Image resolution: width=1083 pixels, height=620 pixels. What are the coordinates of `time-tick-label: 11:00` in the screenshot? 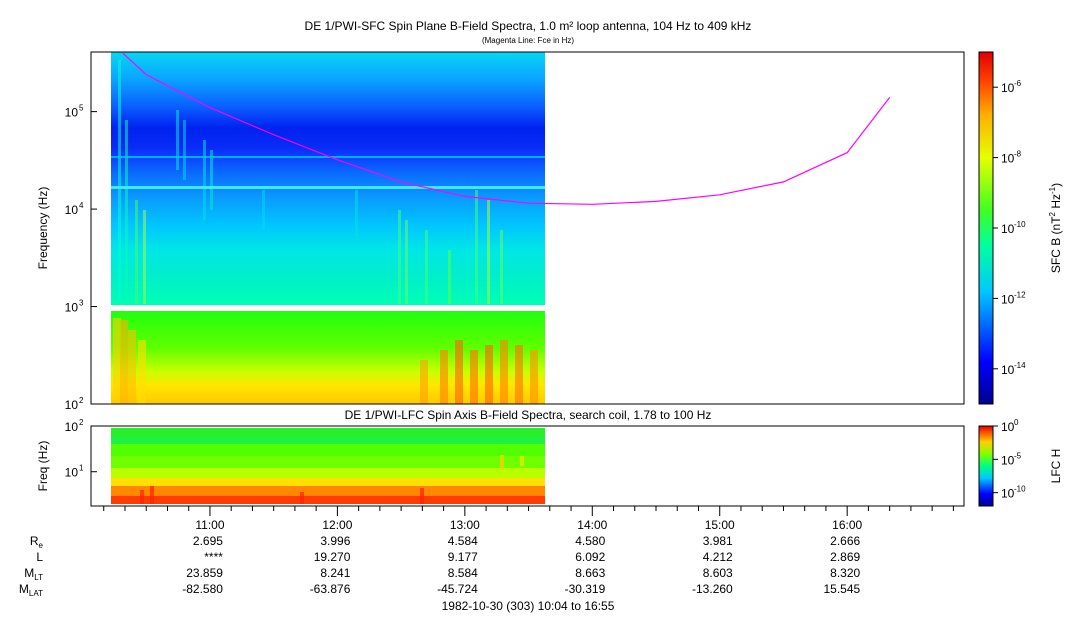 It's located at (209, 525).